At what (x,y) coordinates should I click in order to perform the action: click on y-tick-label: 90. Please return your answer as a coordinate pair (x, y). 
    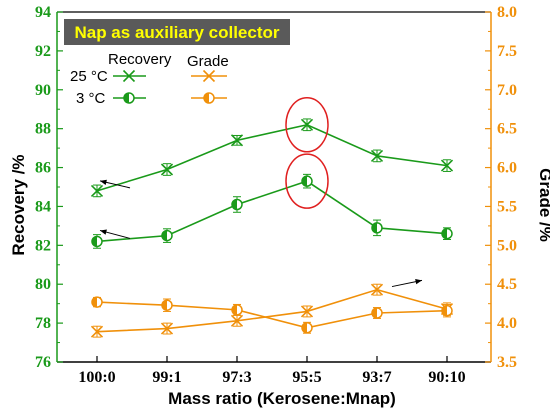
    Looking at the image, I should click on (43, 90).